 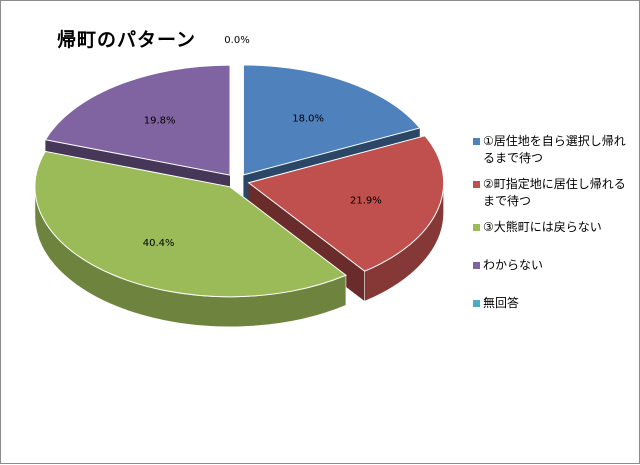 What do you see at coordinates (513, 265) in the screenshot?
I see `legend-label-4: わからない` at bounding box center [513, 265].